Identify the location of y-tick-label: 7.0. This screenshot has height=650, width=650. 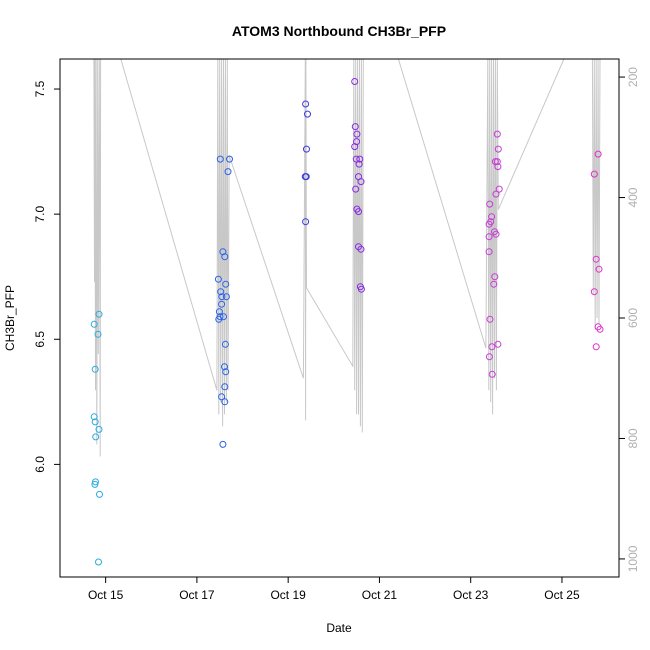
(40, 213).